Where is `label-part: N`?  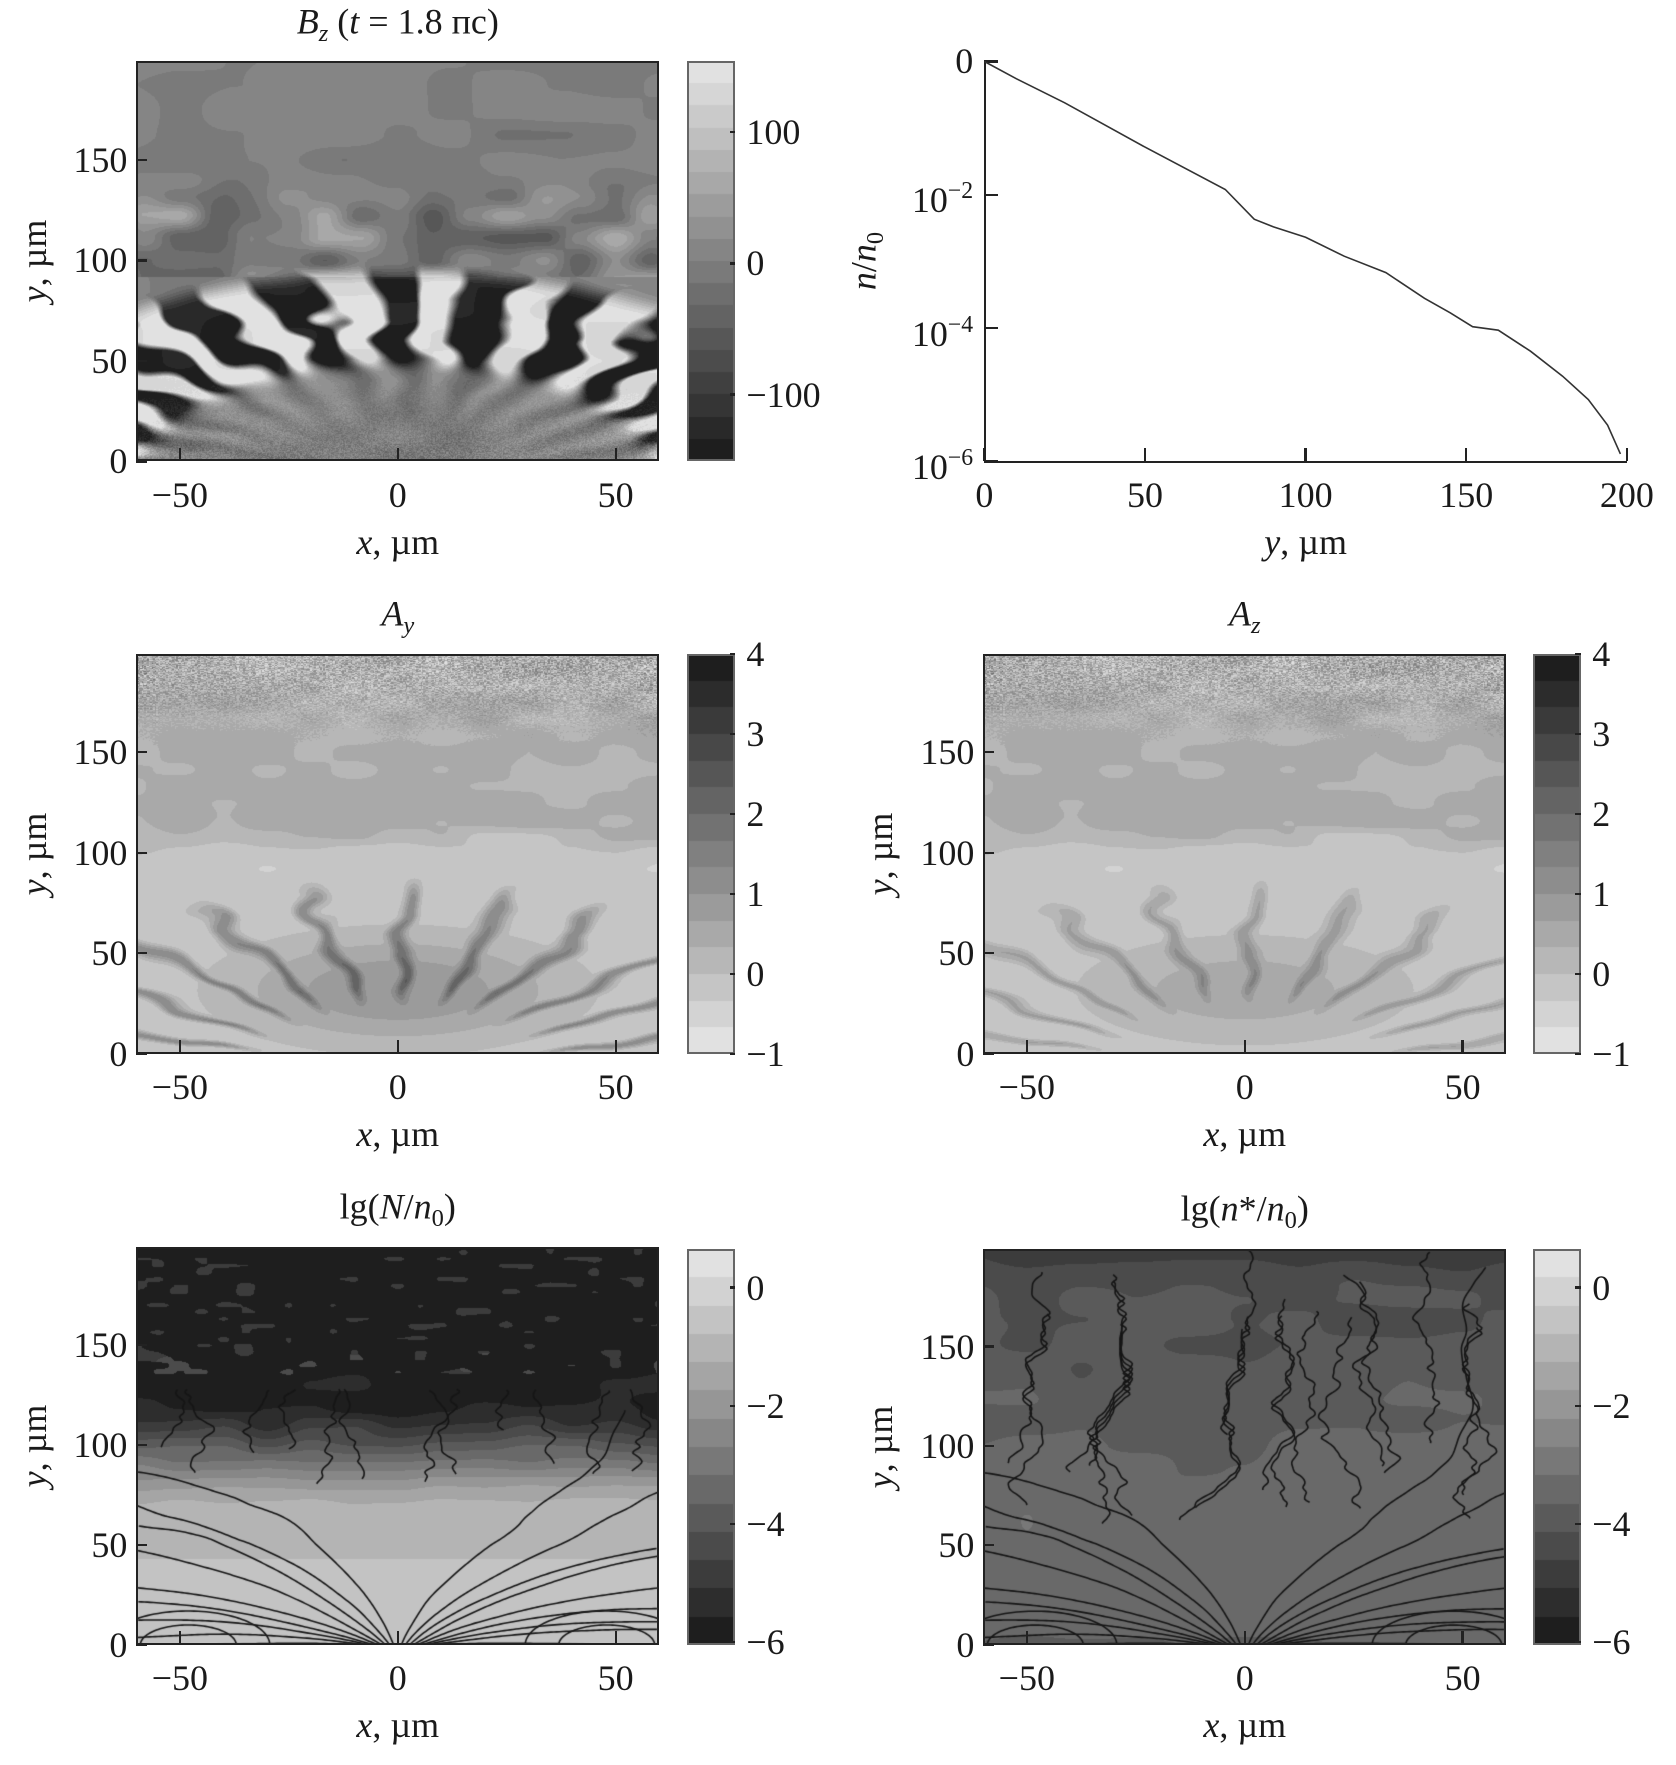 label-part: N is located at coordinates (391, 1206).